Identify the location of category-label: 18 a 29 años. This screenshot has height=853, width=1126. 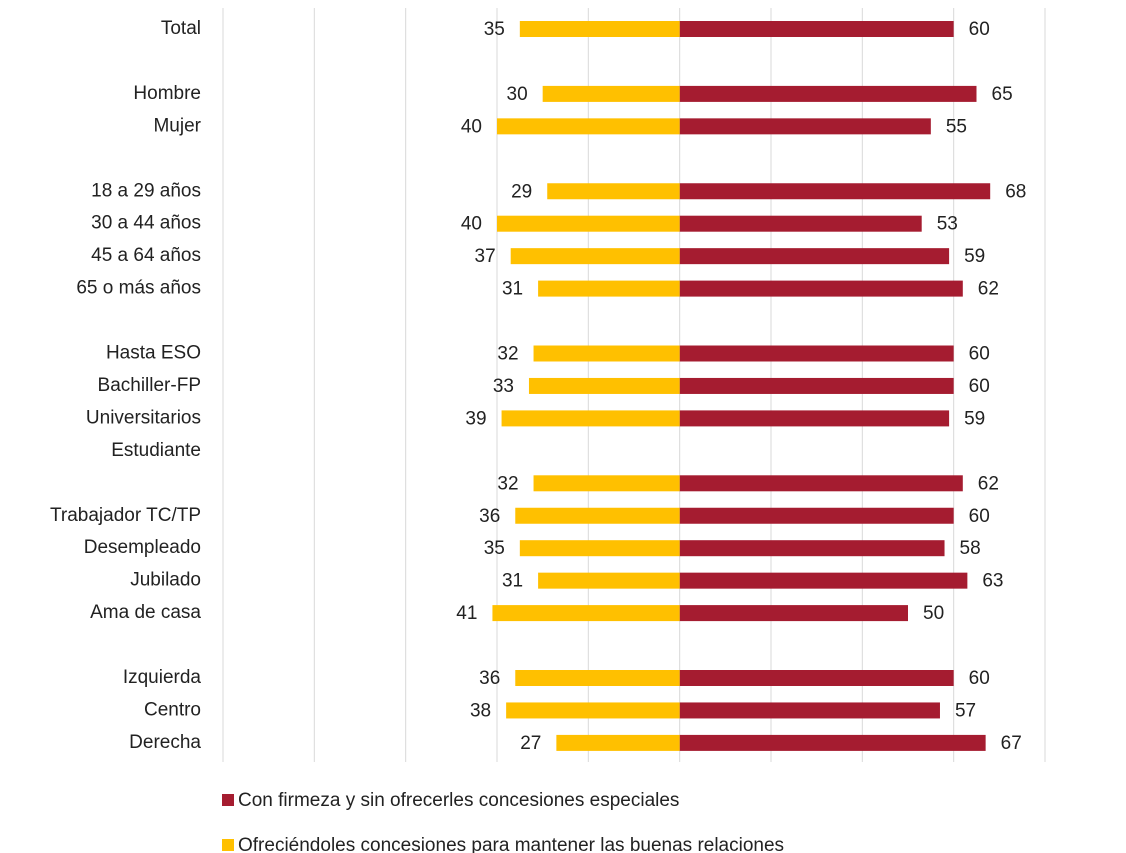
(146, 190).